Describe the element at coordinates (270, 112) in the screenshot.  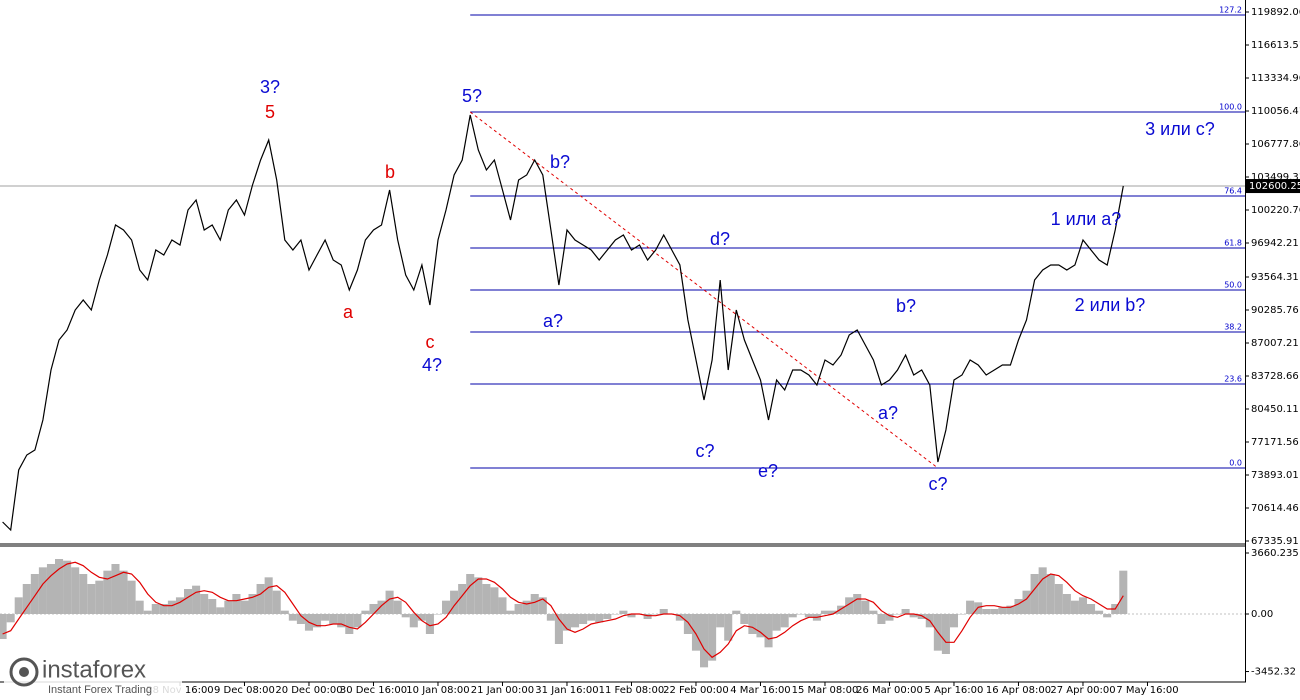
I see `wave-label: 5` at that location.